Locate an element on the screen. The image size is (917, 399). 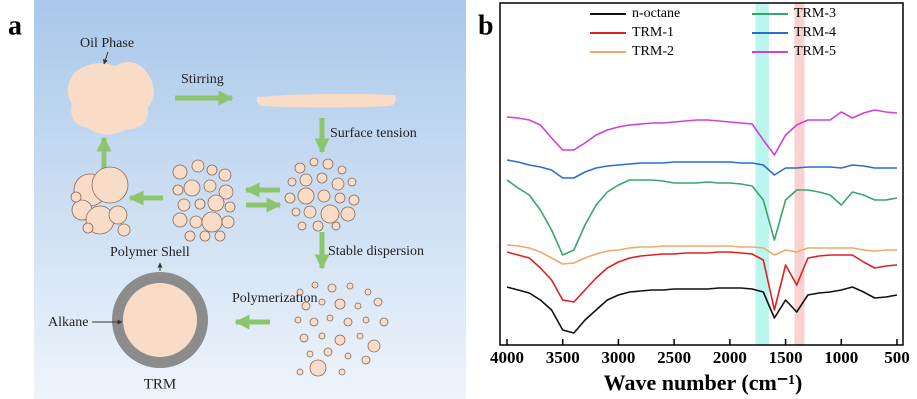
pointer is located at coordinates (106, 58).